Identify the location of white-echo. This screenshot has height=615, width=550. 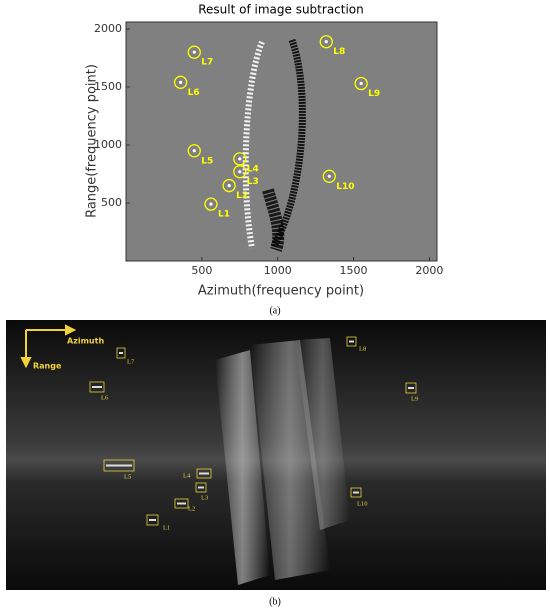
(253, 144).